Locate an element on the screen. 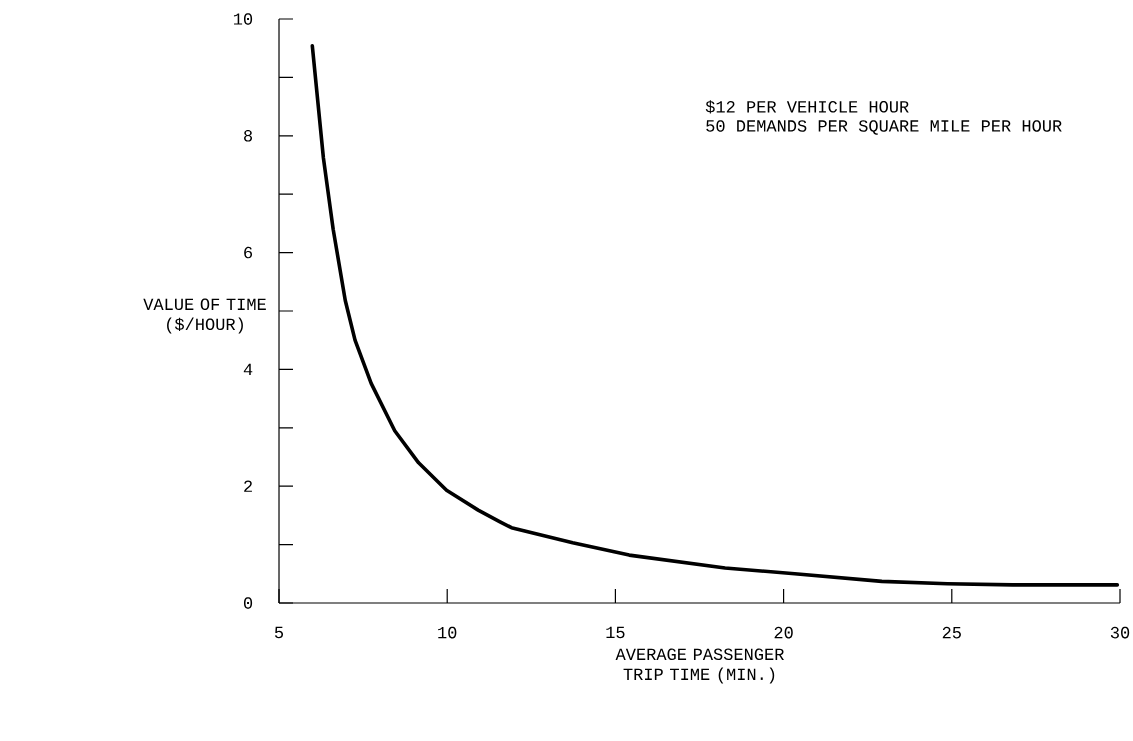 Image resolution: width=1133 pixels, height=741 pixels. x-tick-label: 10 is located at coordinates (447, 632).